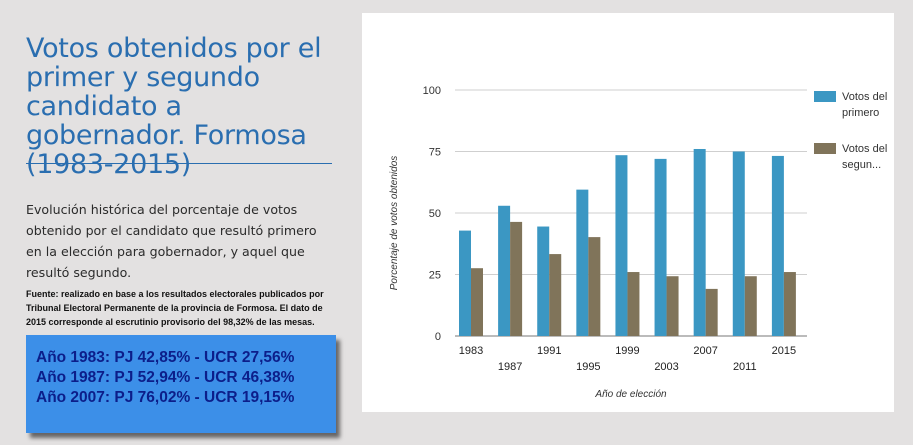  Describe the element at coordinates (784, 351) in the screenshot. I see `x-tick-label: 2015` at that location.